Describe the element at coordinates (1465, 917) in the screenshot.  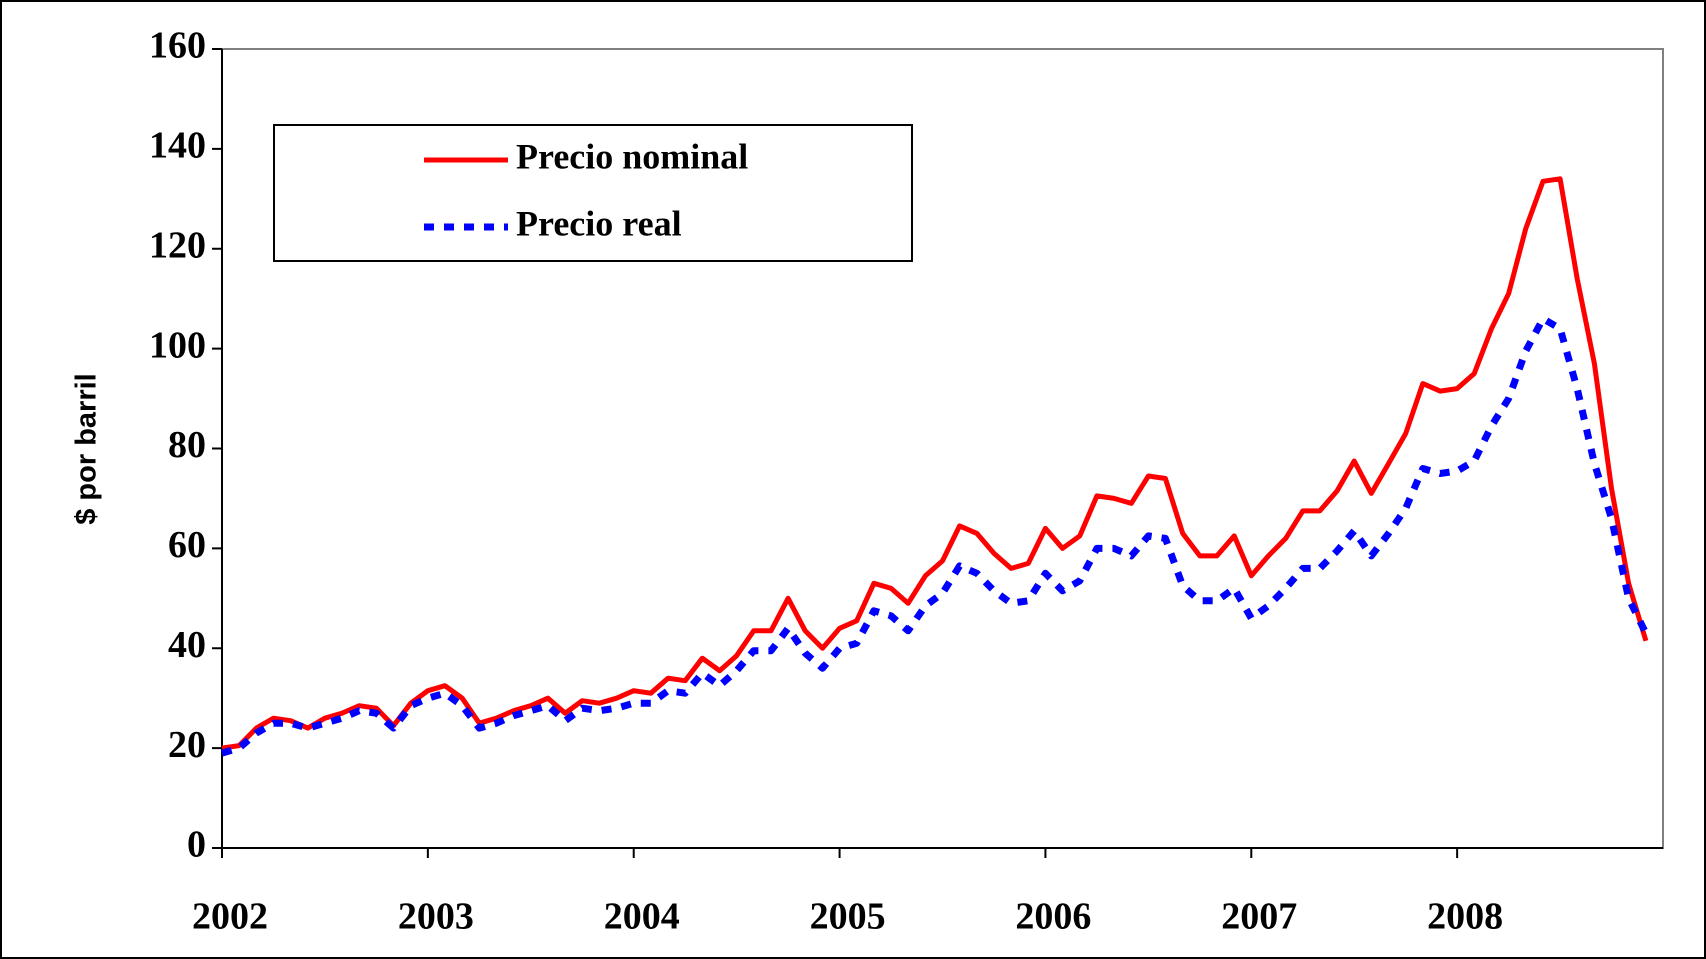
I see `x-tick-label: 2008` at that location.